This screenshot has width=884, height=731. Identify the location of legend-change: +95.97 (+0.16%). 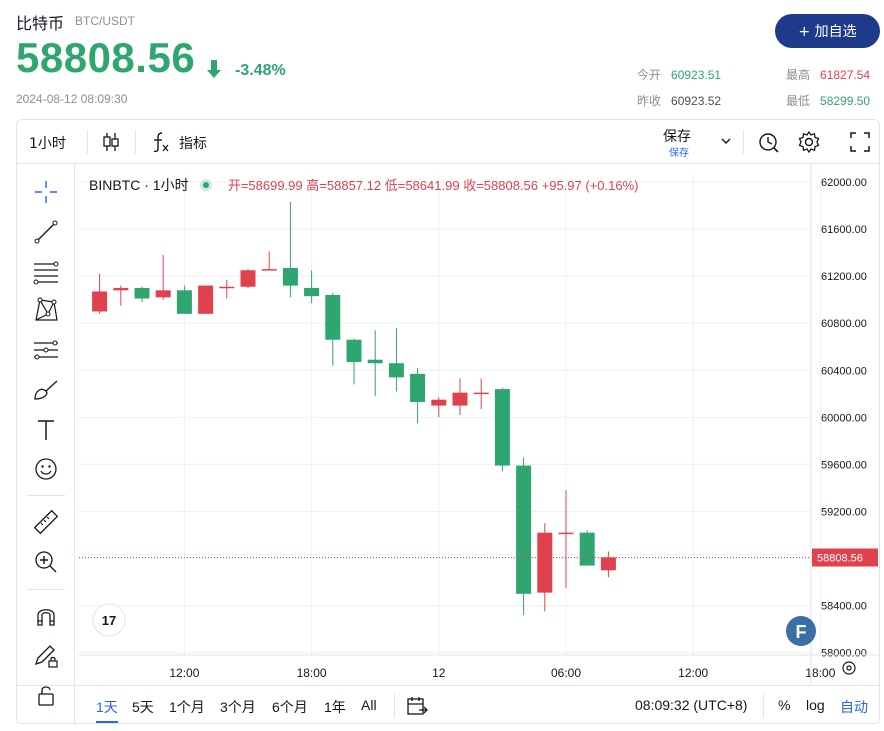
(590, 185).